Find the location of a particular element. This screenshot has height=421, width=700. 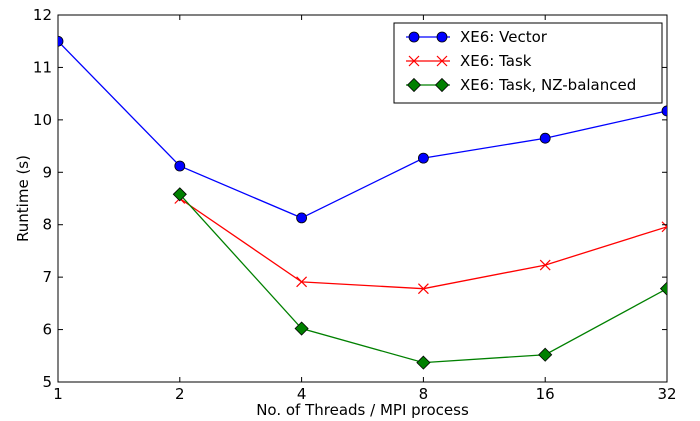

legend-item: XE6: Task is located at coordinates (469, 61).